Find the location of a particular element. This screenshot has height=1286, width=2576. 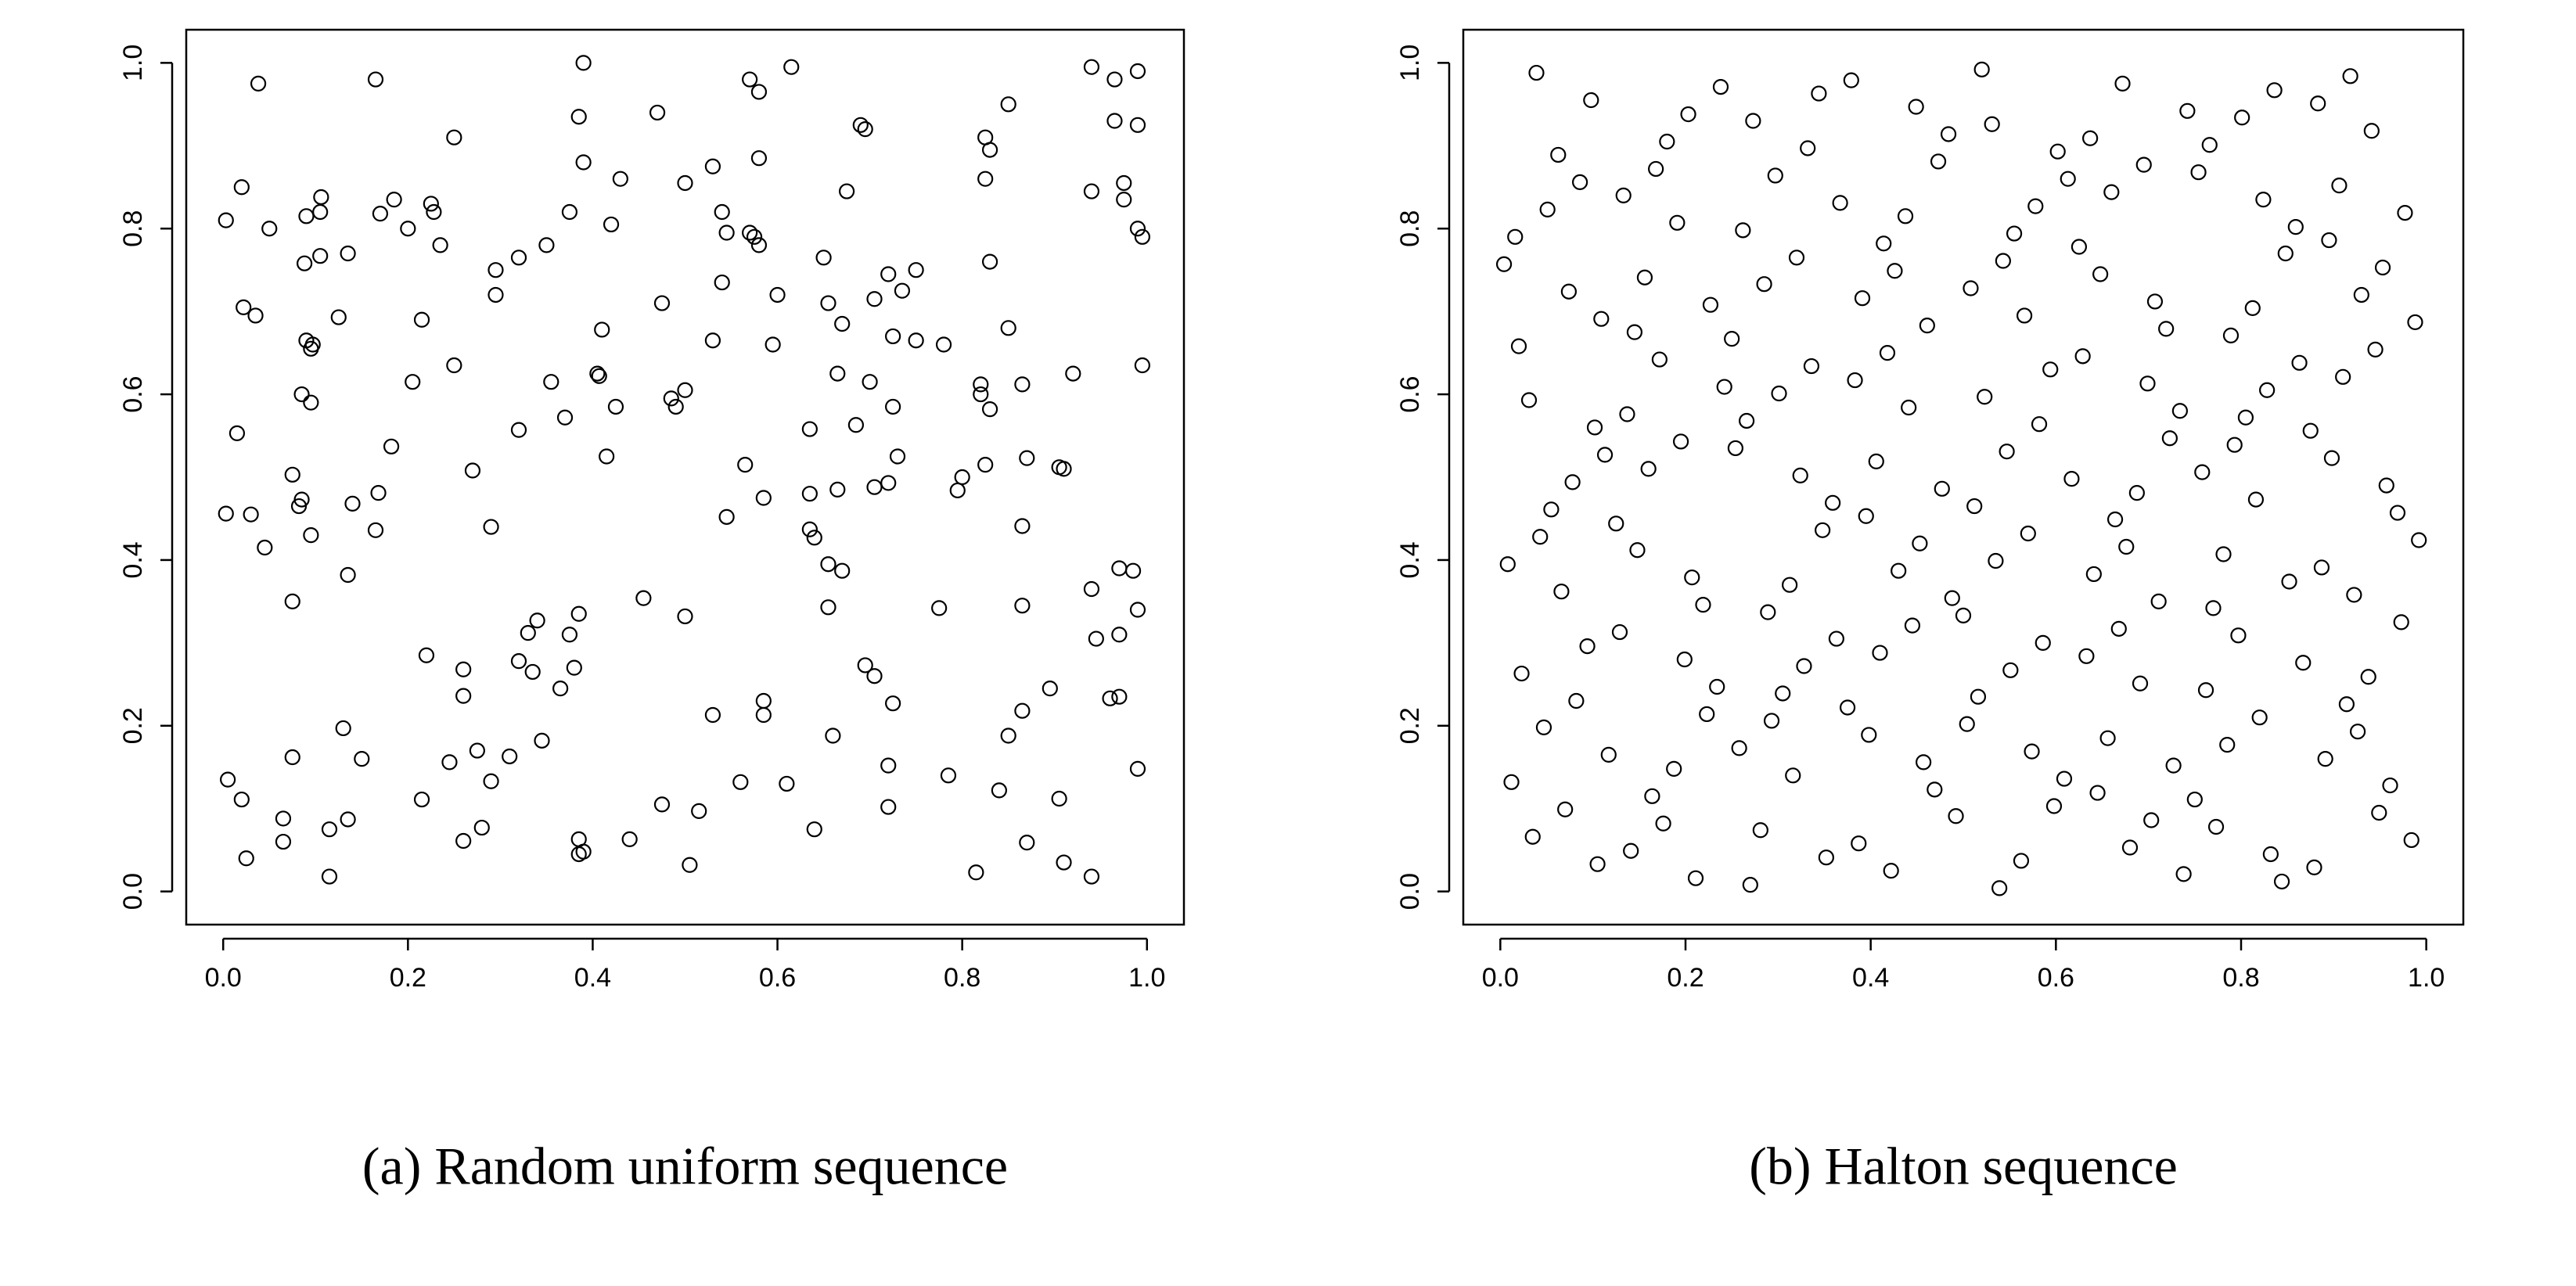

y-tick-label: 0.8 is located at coordinates (1410, 228).